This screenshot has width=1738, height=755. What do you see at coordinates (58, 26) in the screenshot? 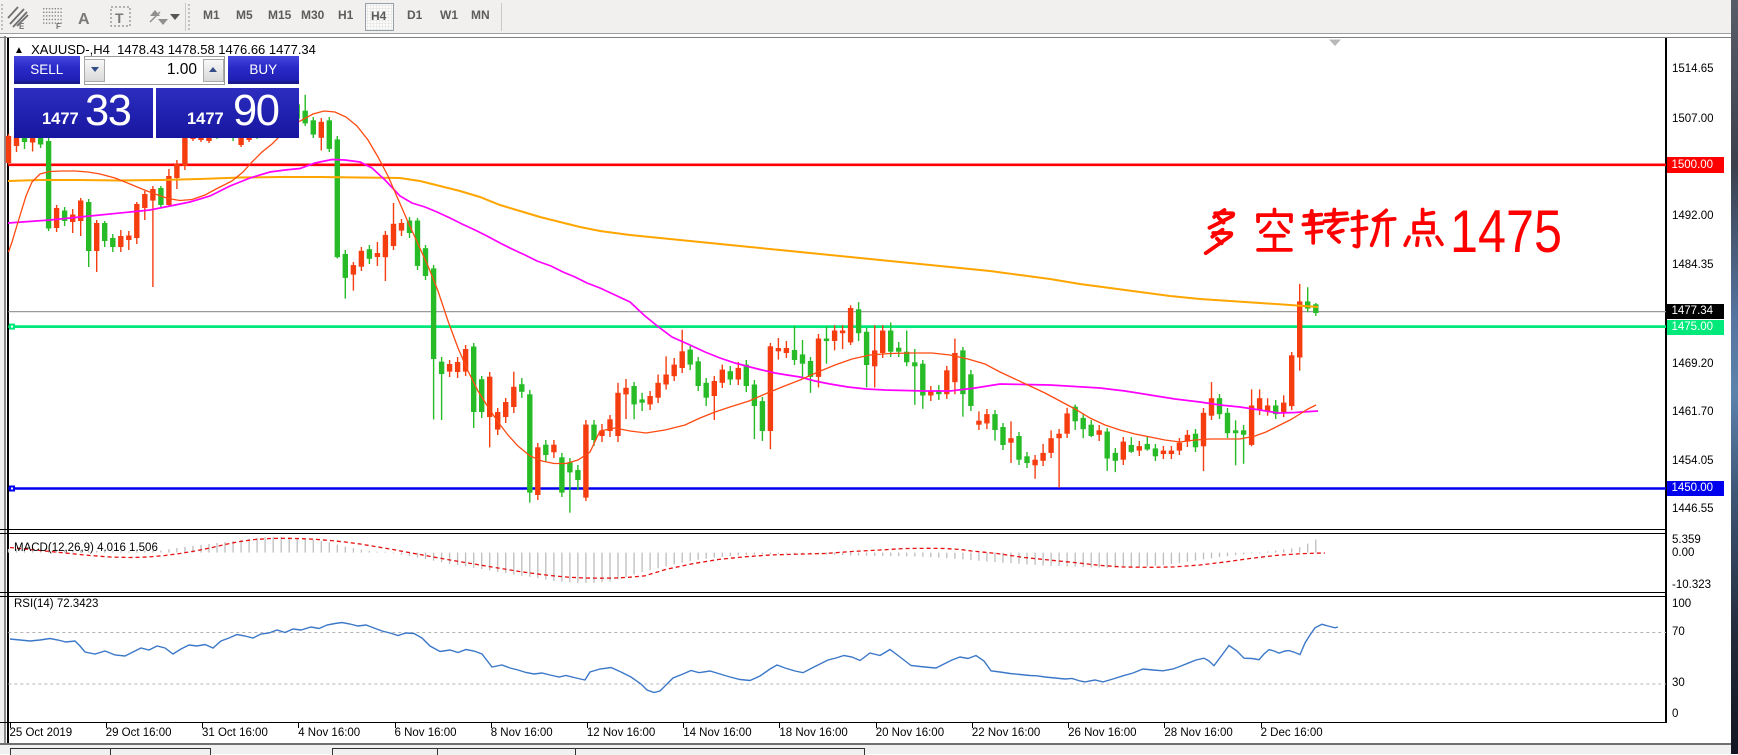
I see `svg-text: F` at bounding box center [58, 26].